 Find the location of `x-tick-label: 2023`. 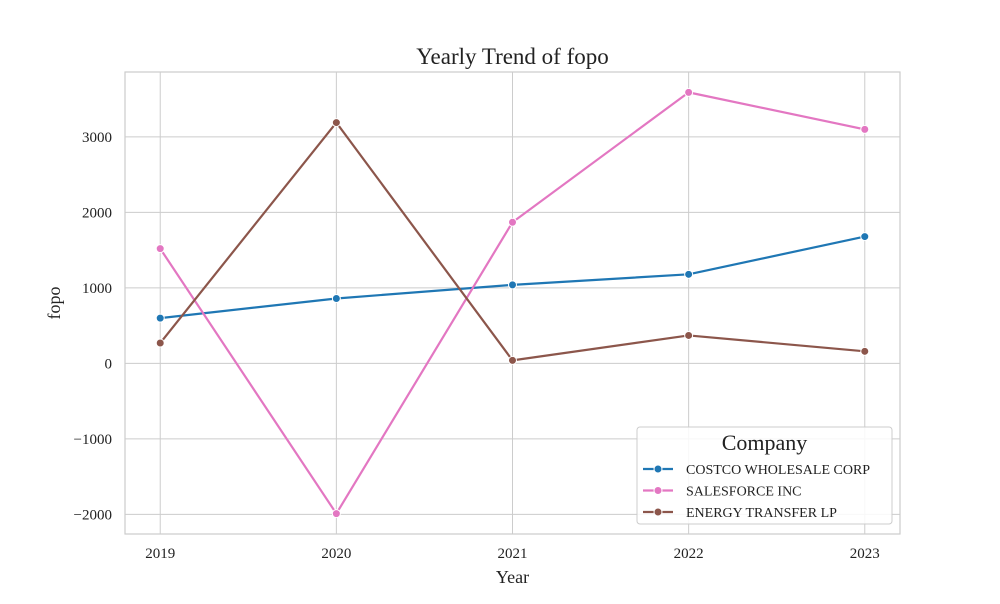

x-tick-label: 2023 is located at coordinates (865, 554).